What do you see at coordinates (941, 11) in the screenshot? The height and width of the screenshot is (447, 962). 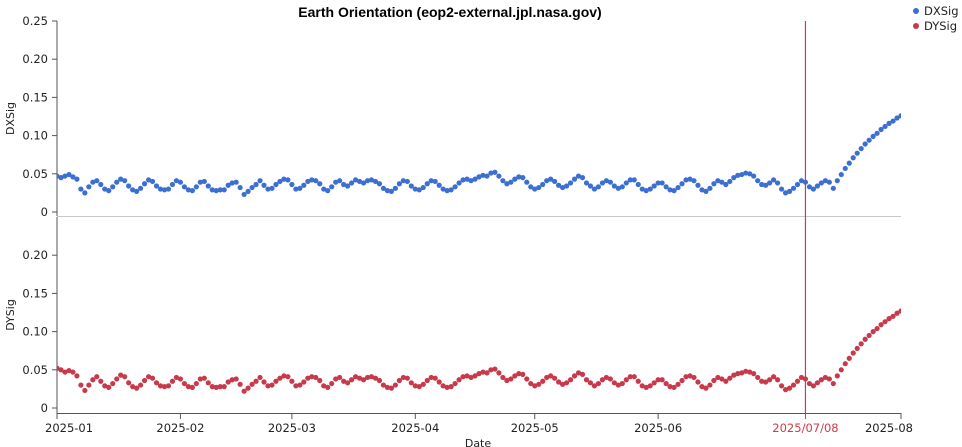 I see `legend-label-dxsig: DXSig` at bounding box center [941, 11].